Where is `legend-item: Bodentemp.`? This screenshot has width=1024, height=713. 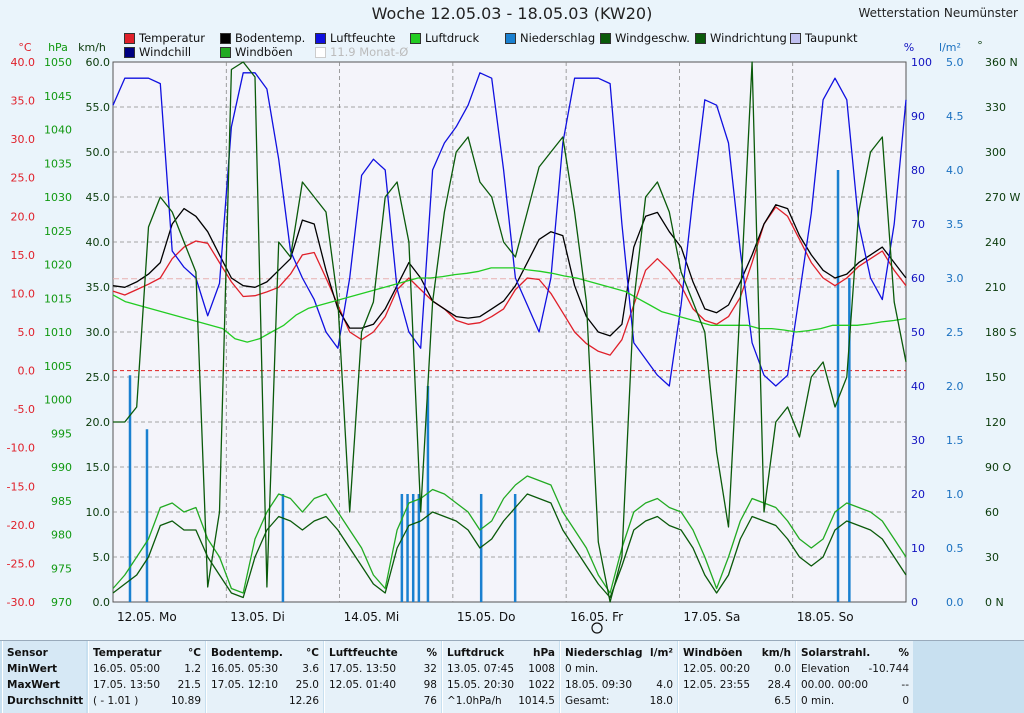
legend-item: Bodentemp. is located at coordinates (262, 38).